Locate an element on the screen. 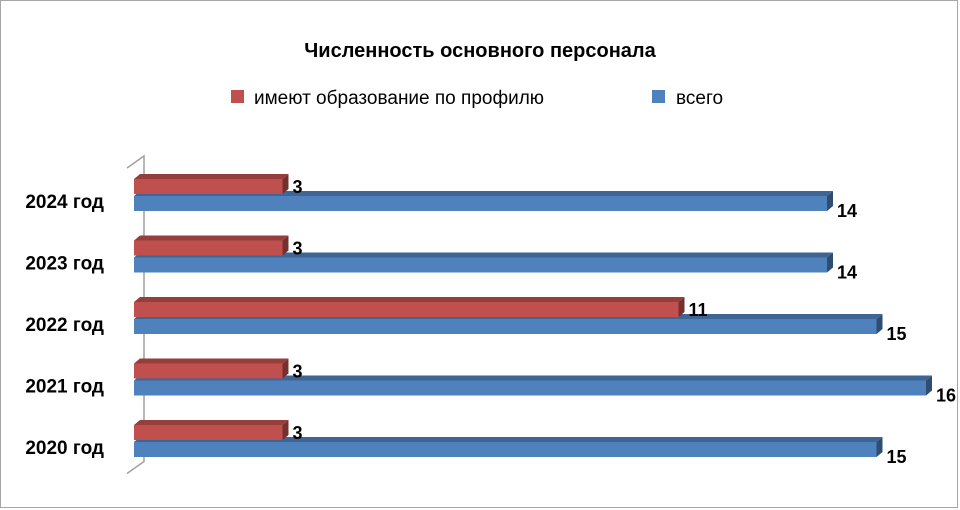  category-label: 2022 год is located at coordinates (64, 325).